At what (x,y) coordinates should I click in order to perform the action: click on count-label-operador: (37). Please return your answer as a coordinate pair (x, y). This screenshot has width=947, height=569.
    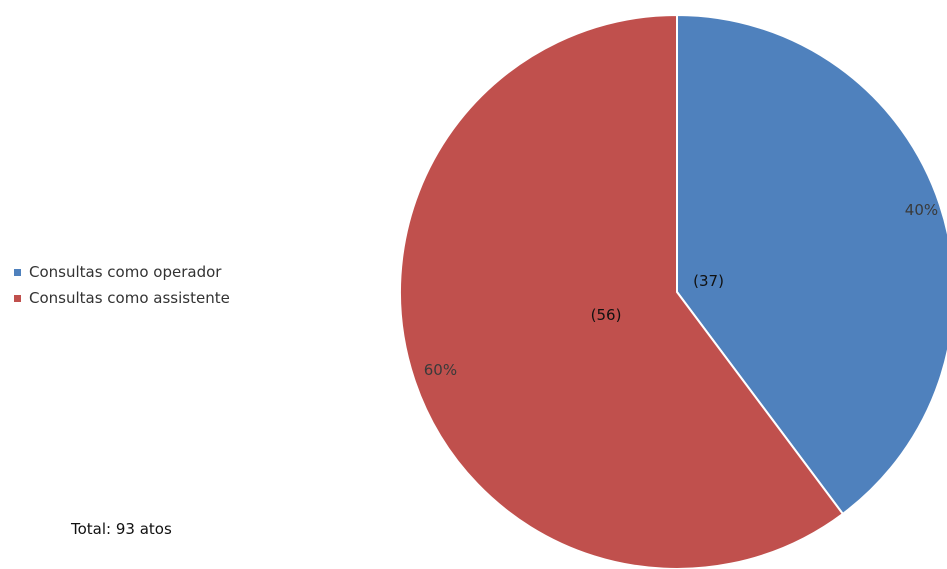
    Looking at the image, I should click on (708, 281).